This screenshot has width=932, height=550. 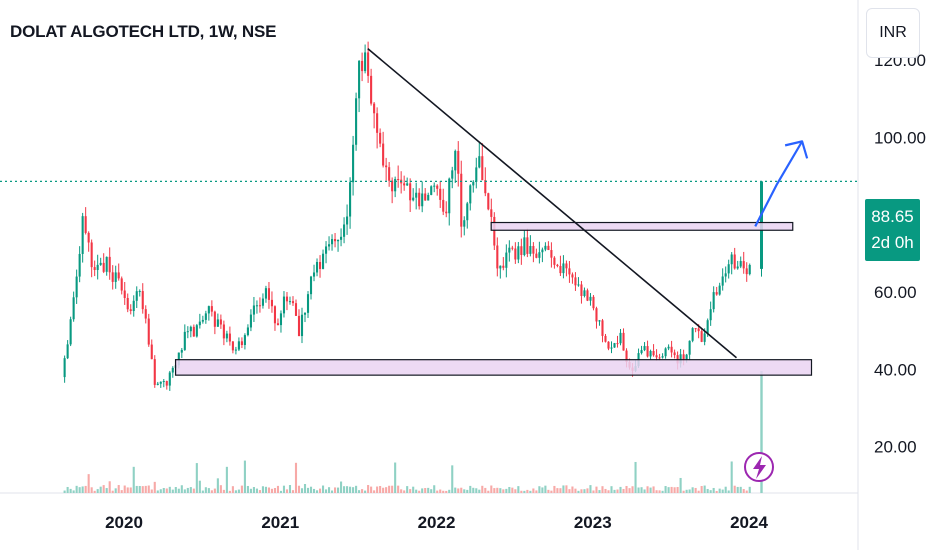 I want to click on last-price-value: 88.65, so click(x=892, y=216).